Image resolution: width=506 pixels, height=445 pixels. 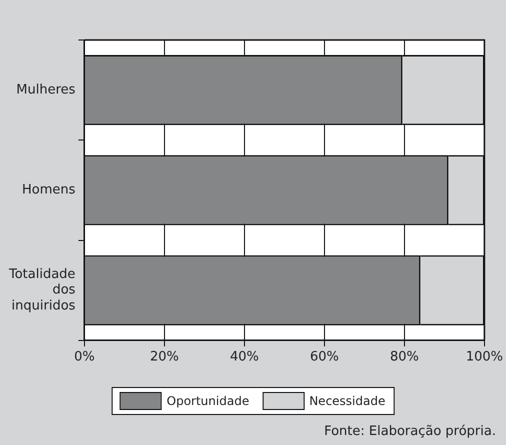 What do you see at coordinates (46, 90) in the screenshot?
I see `y-tick-label: Mulheres` at bounding box center [46, 90].